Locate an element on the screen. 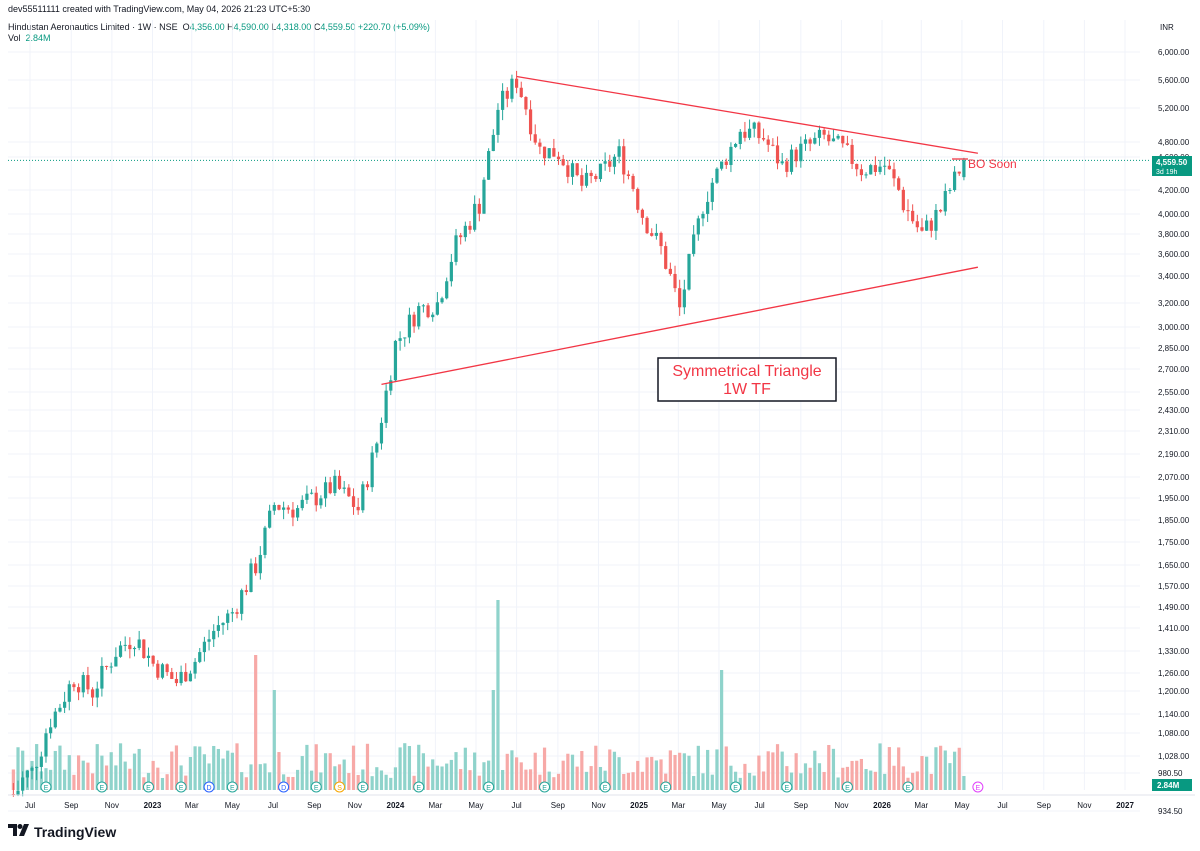 This screenshot has width=1200, height=851. pattern-timeframe: 1W TF is located at coordinates (747, 389).